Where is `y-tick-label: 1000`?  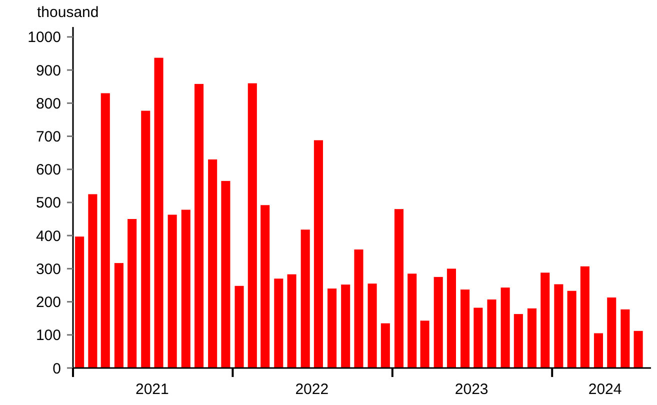
y-tick-label: 1000 is located at coordinates (44, 37).